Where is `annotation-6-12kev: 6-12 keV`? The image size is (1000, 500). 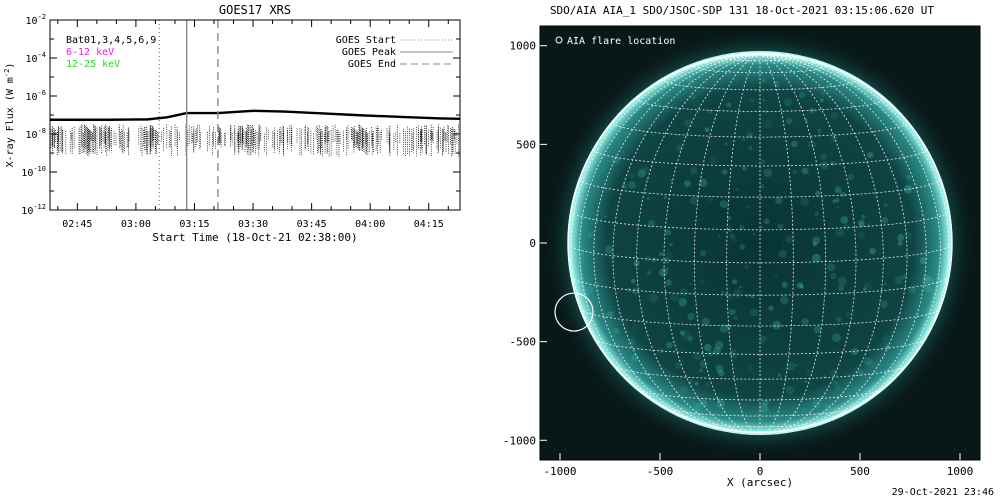
annotation-6-12kev: 6-12 keV is located at coordinates (90, 52).